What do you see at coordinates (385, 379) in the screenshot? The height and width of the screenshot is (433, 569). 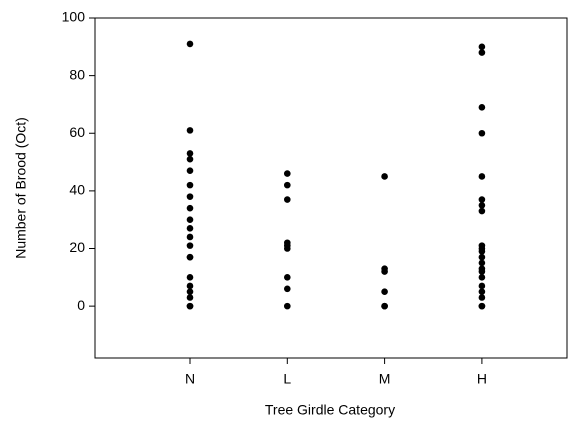 I see `x-tick-label: M` at bounding box center [385, 379].